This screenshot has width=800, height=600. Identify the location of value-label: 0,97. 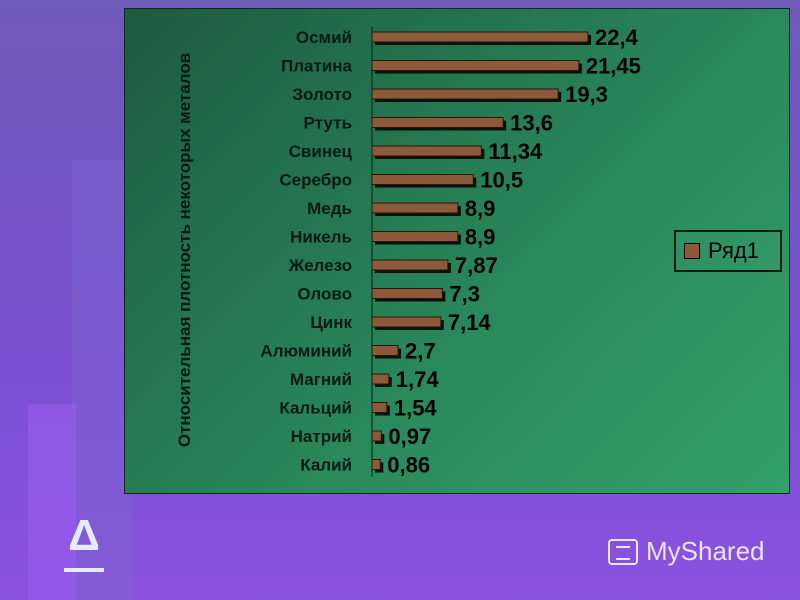
(409, 436).